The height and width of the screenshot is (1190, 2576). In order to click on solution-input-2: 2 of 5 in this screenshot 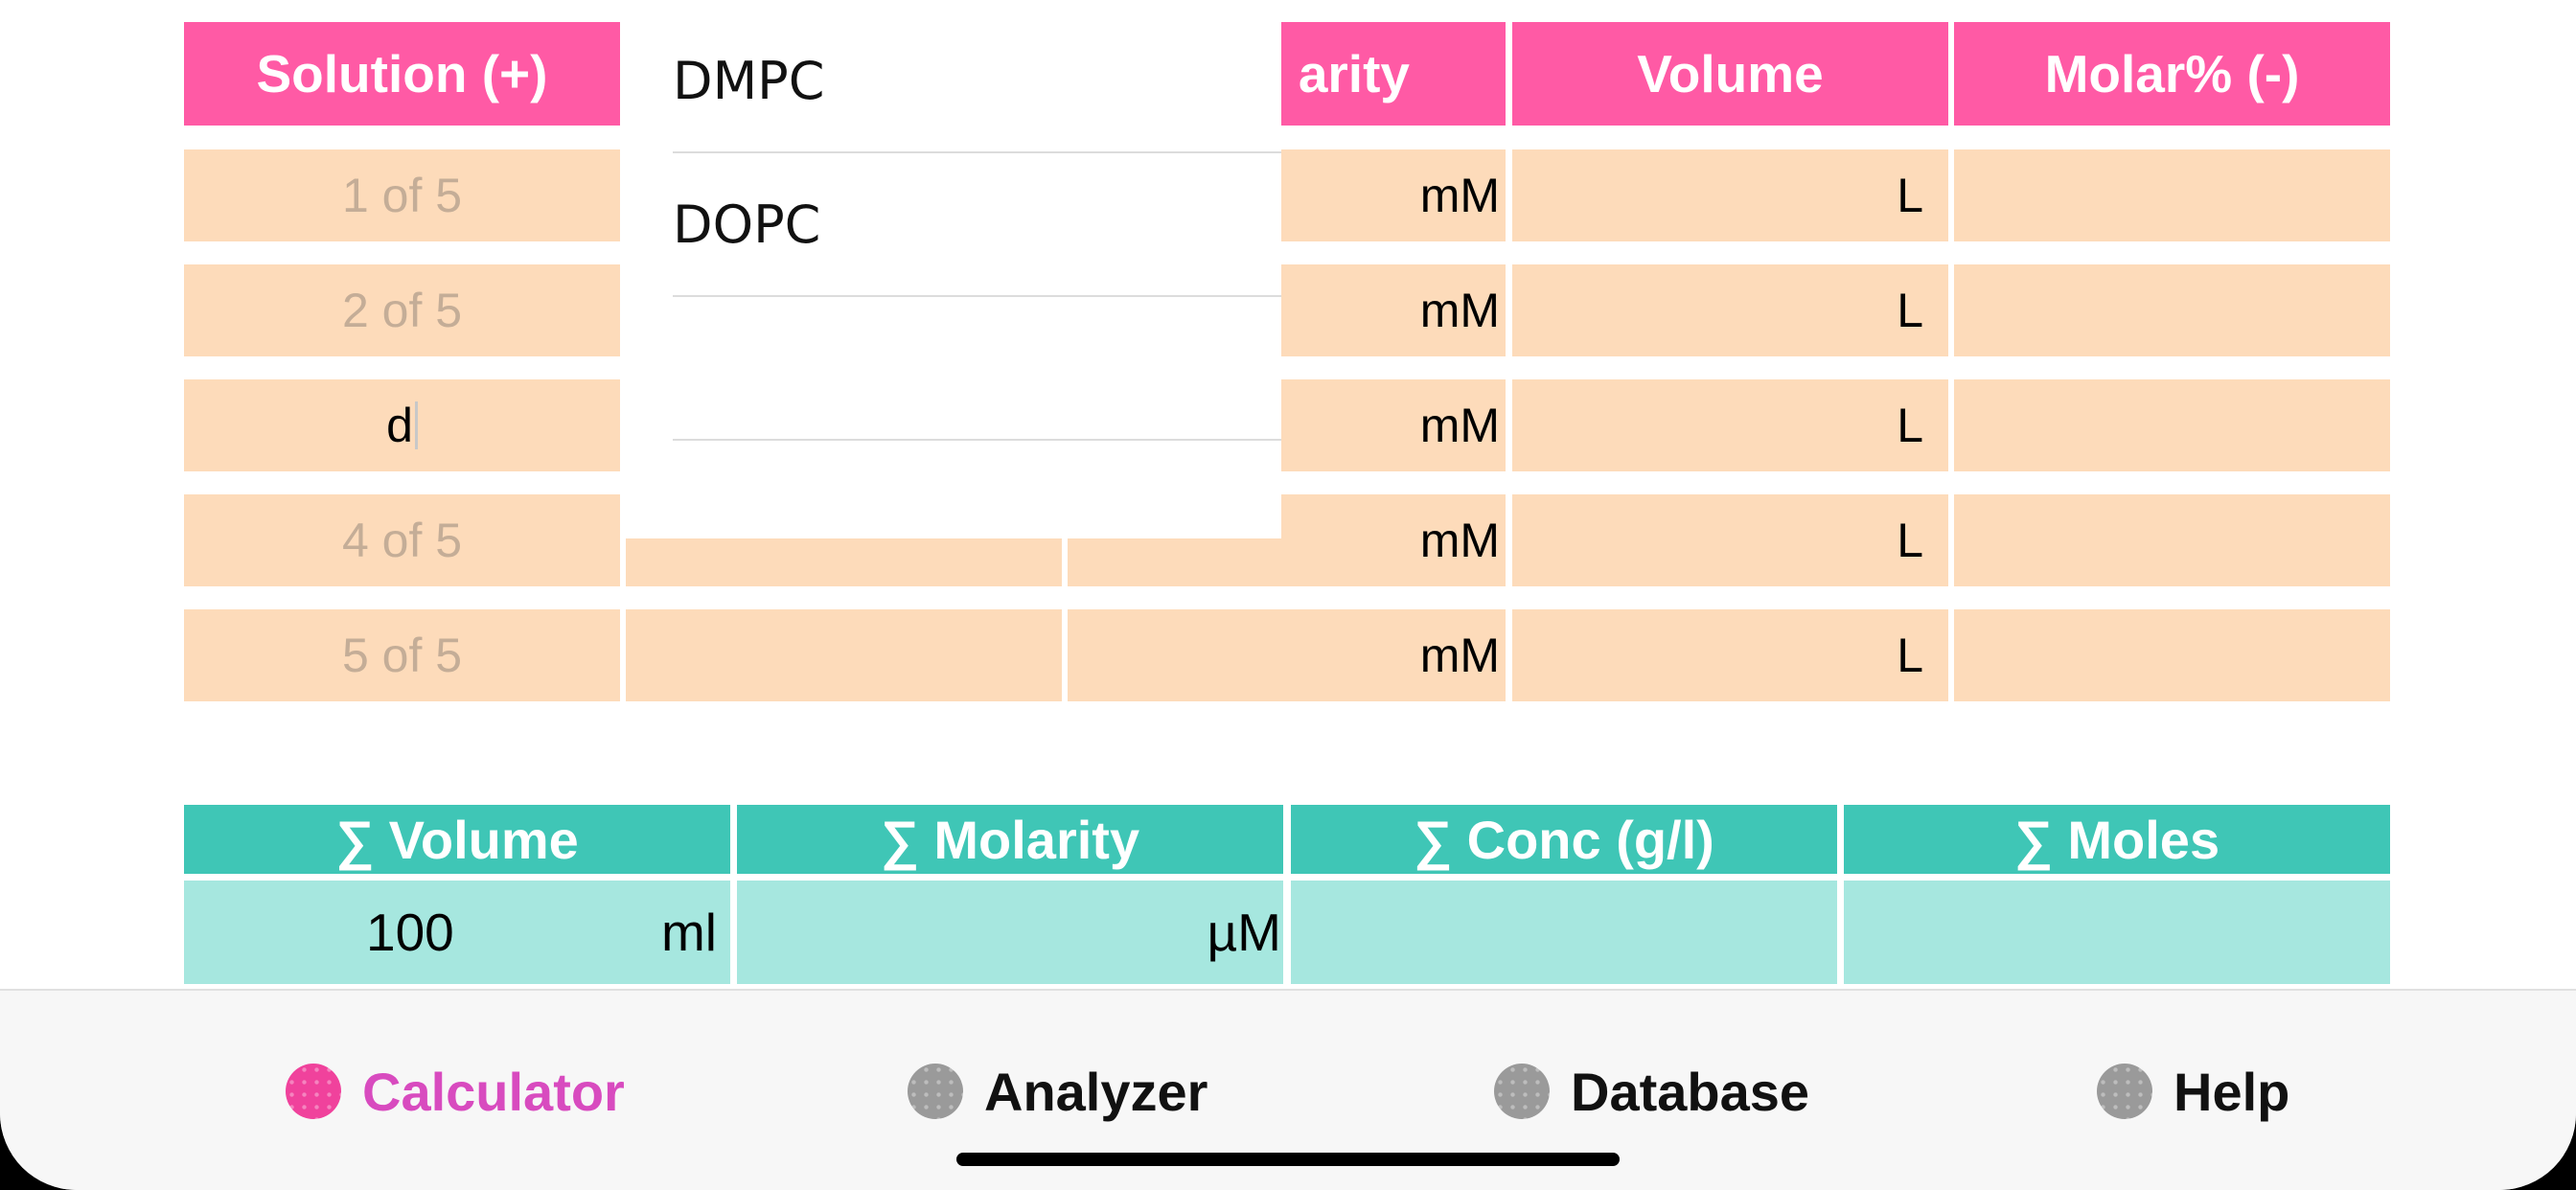, I will do `click(402, 310)`.